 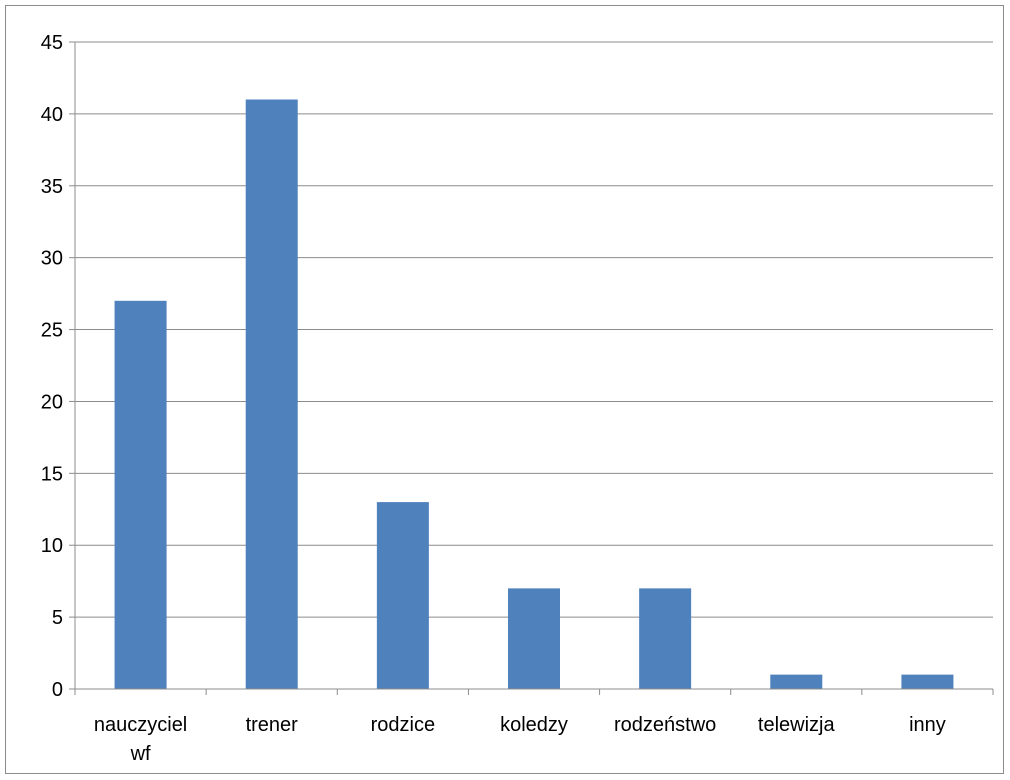 I want to click on x-category-label-line: rodzice, so click(x=403, y=725).